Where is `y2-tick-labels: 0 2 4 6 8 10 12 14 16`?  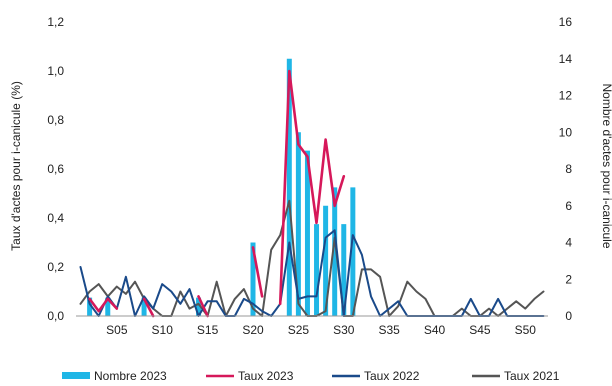
y2-tick-labels: 0 2 4 6 8 10 12 14 16 is located at coordinates (566, 169).